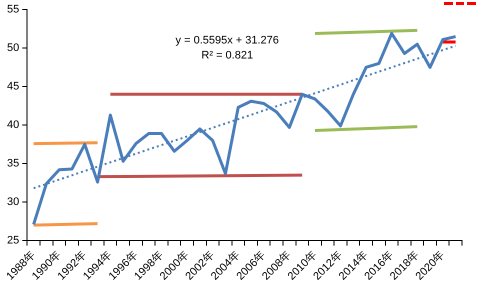 This screenshot has height=286, width=478. Describe the element at coordinates (227, 40) in the screenshot. I see `annotation: y = 0.5595x + 31.276` at that location.